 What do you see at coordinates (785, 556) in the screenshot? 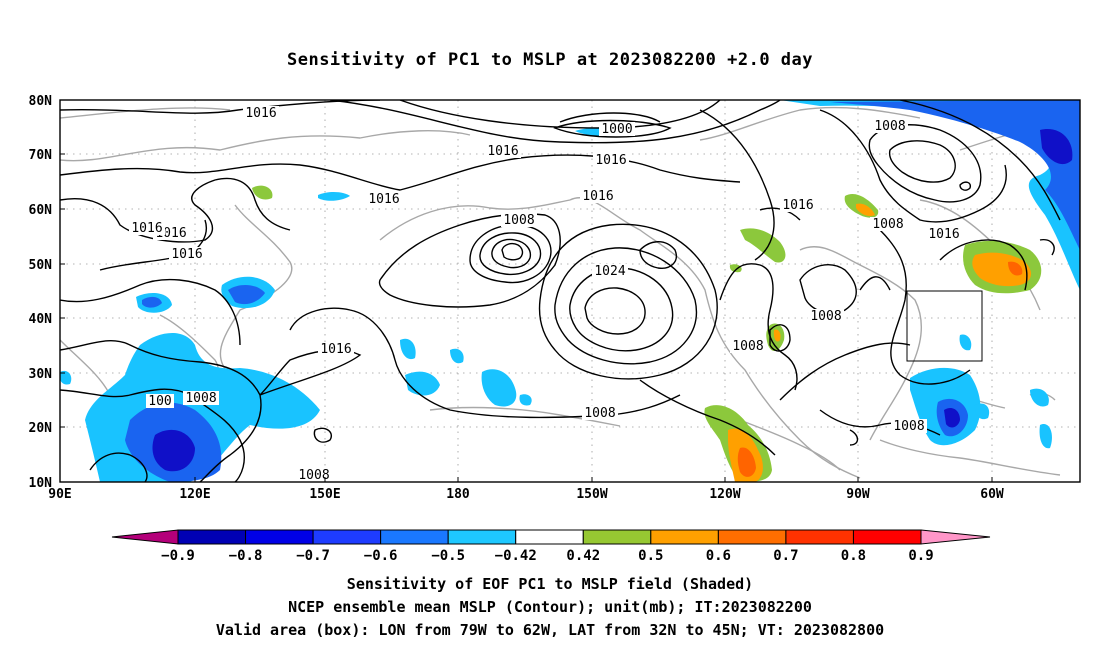
I see `colorbar-tick: 0.7` at bounding box center [785, 556].